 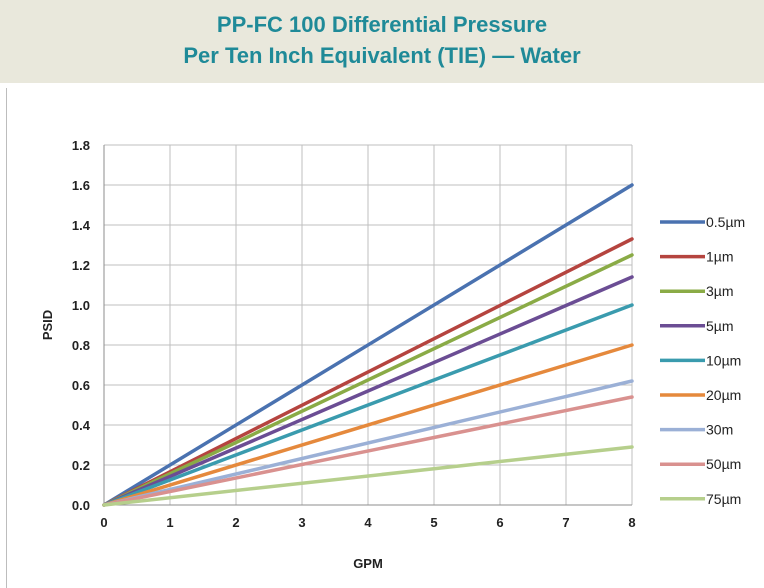 What do you see at coordinates (382, 24) in the screenshot?
I see `chart-title-line-1: PP-FC 100 Differential Pressure` at bounding box center [382, 24].